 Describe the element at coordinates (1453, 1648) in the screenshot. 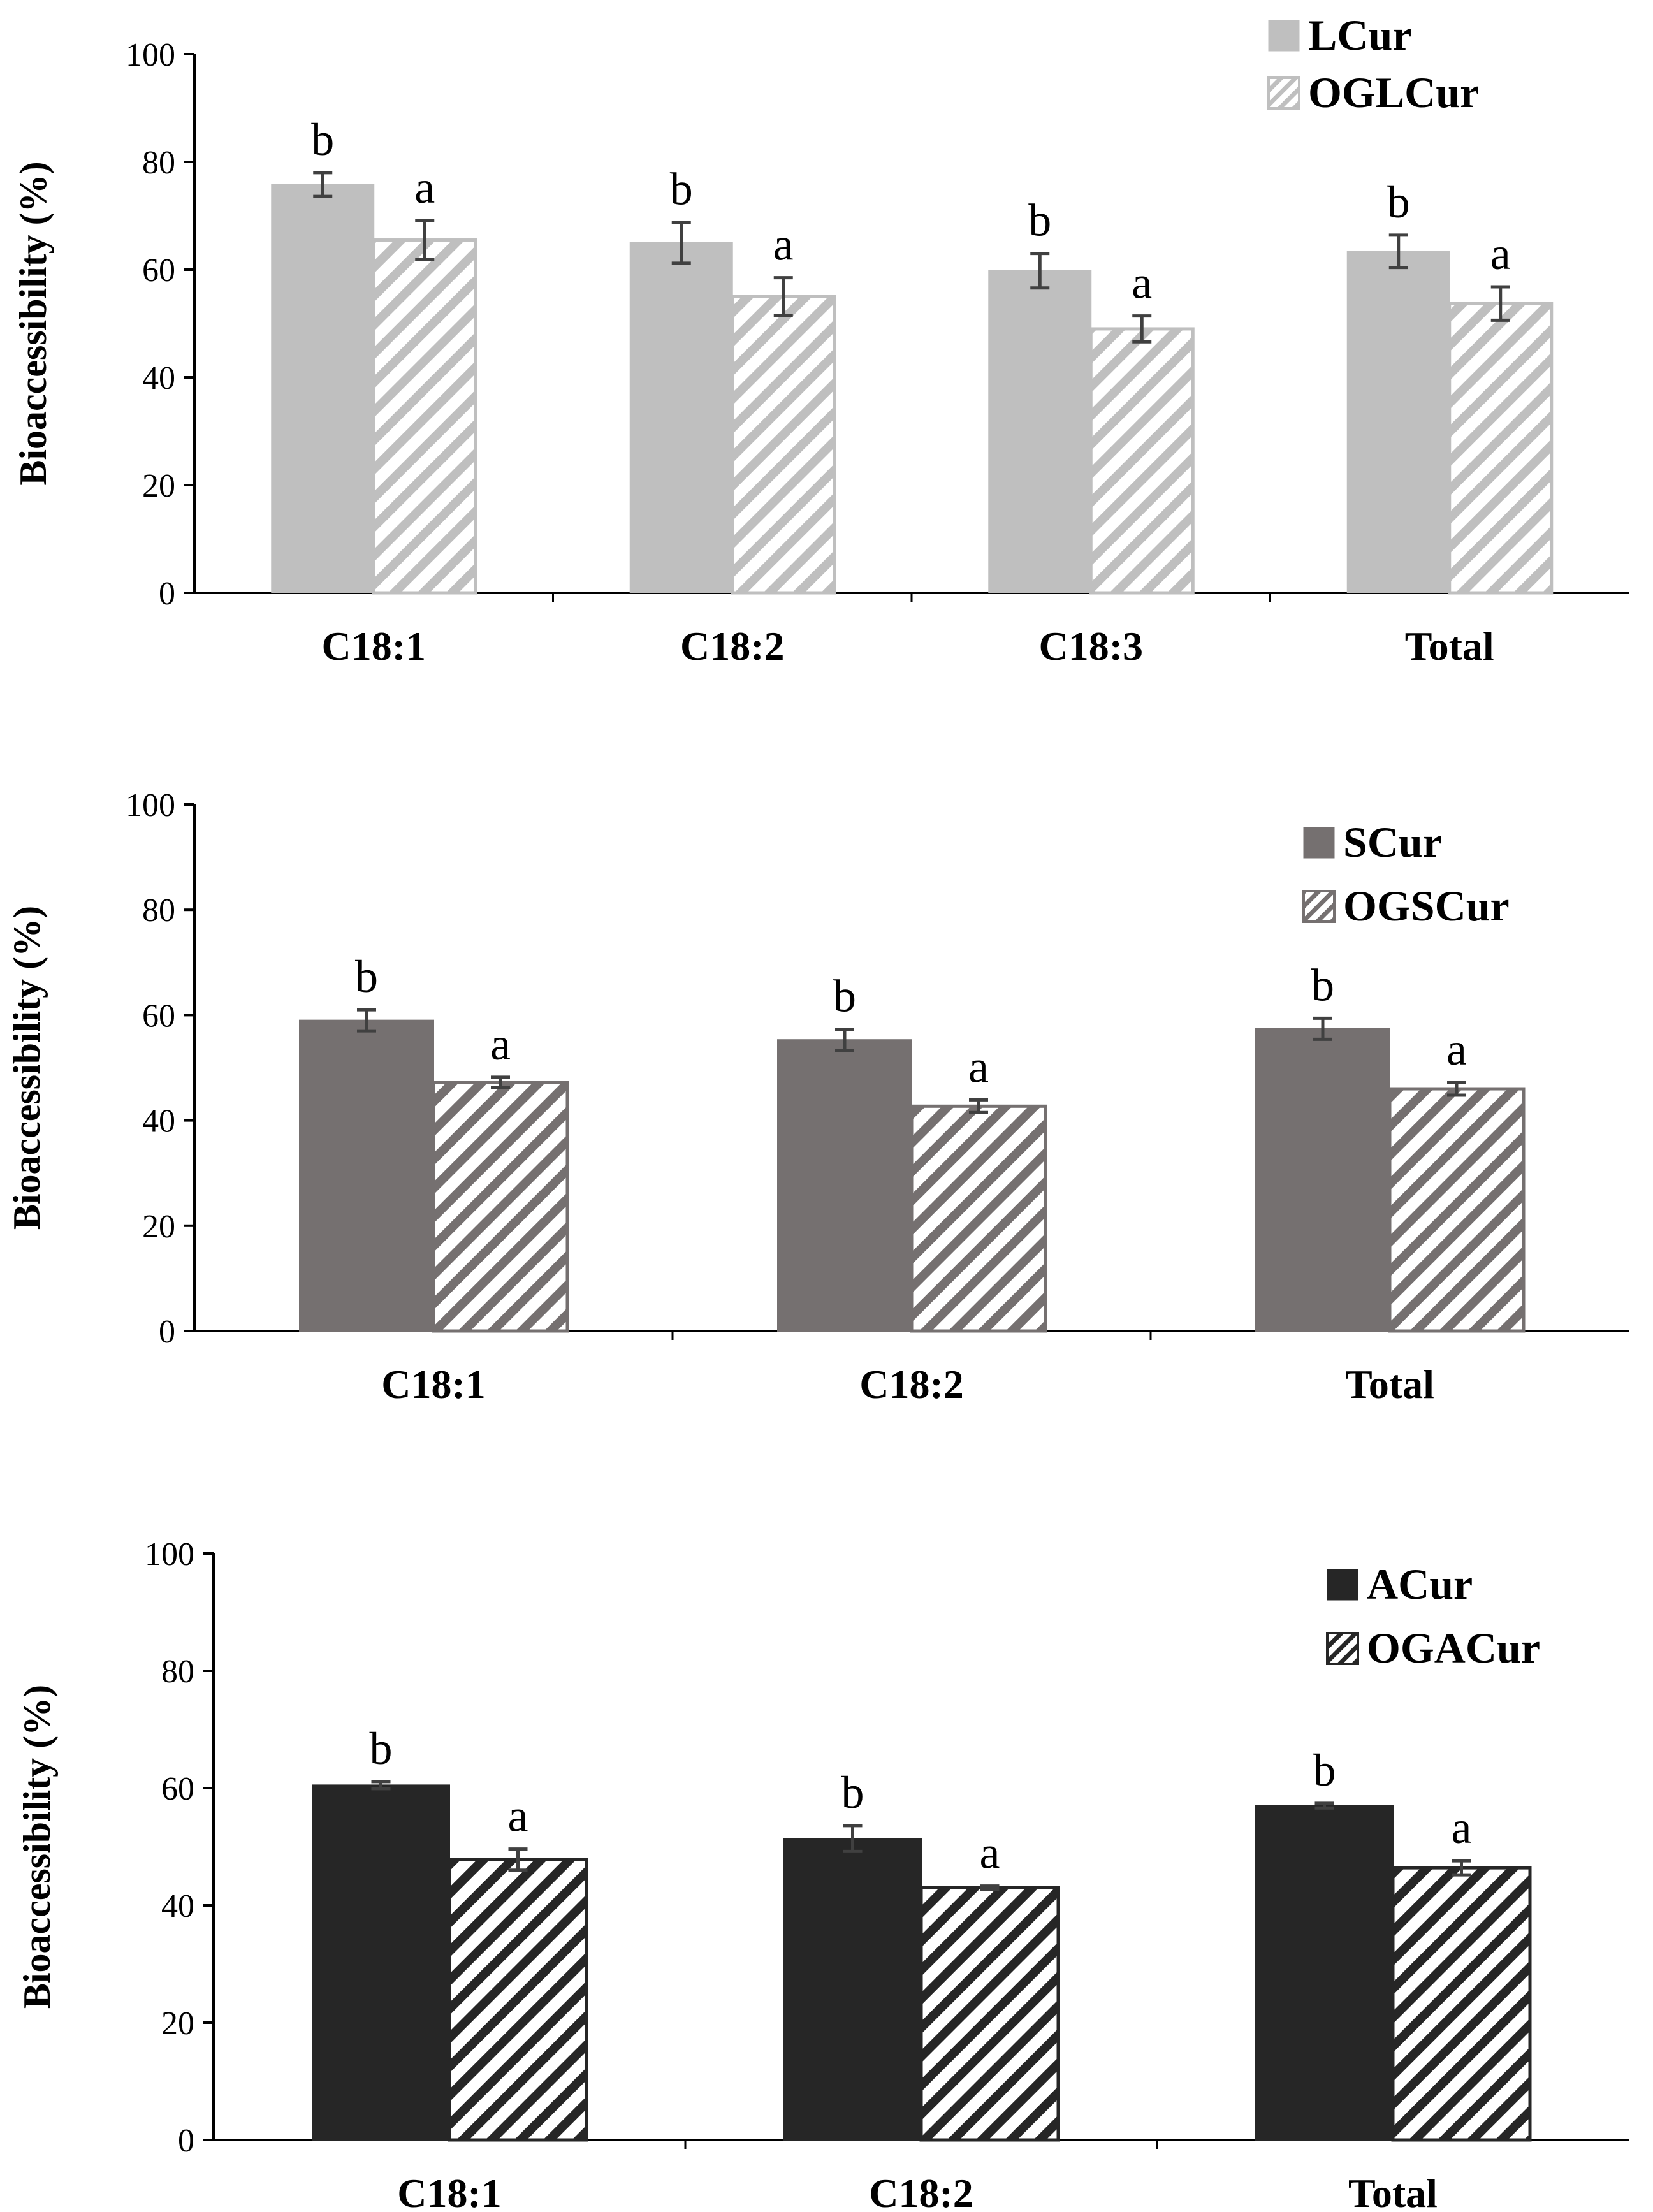

I see `legend-label-ogacur: OGACur` at that location.